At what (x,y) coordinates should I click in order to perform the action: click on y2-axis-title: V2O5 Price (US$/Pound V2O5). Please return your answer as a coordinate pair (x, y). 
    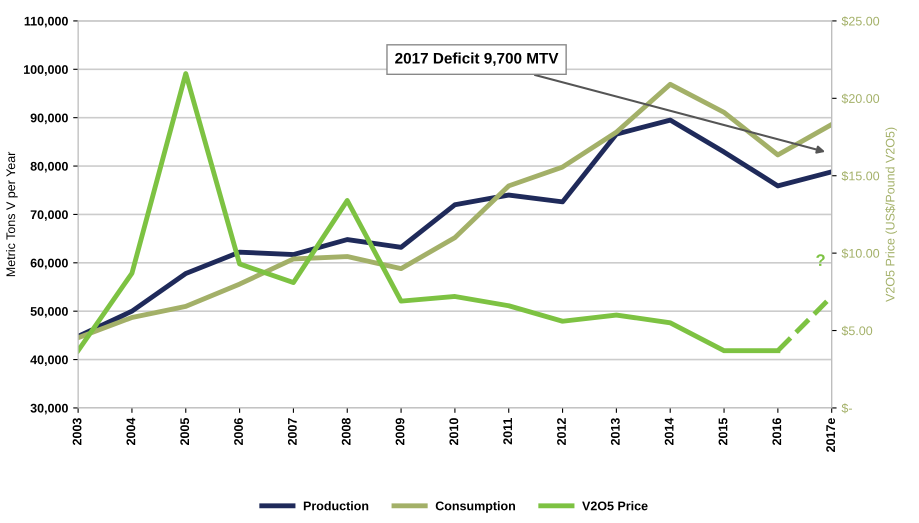
    Looking at the image, I should click on (891, 215).